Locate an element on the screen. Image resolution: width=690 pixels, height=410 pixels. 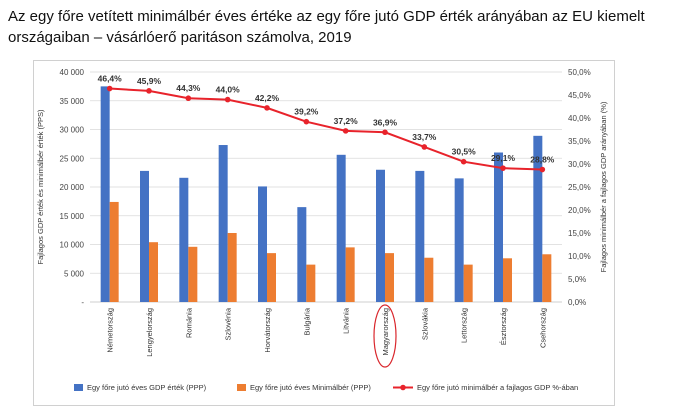
highlight-ellipse is located at coordinates (385, 336).